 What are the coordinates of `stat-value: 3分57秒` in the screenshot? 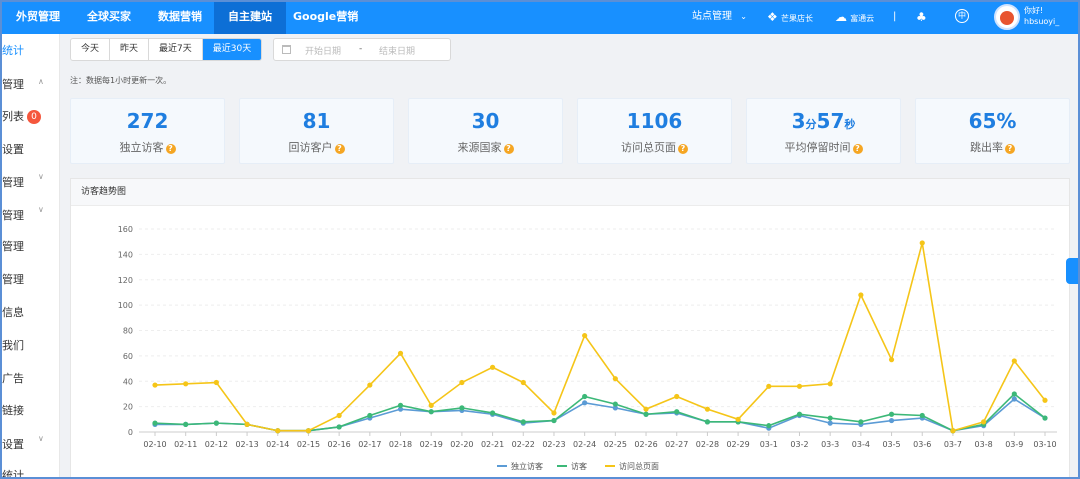 It's located at (823, 121).